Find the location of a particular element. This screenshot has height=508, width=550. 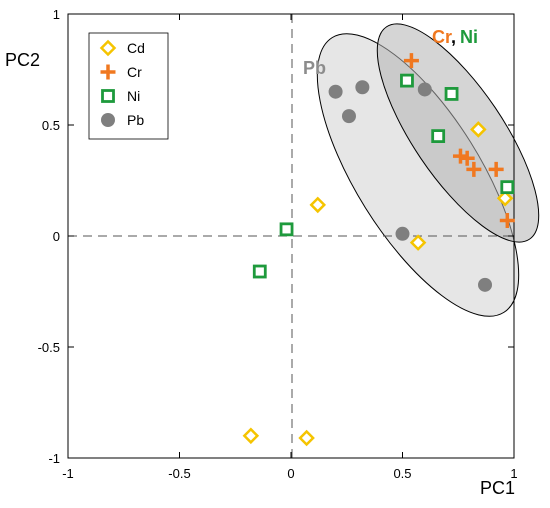

annotation-cr-ni: Cr, Ni is located at coordinates (455, 37).